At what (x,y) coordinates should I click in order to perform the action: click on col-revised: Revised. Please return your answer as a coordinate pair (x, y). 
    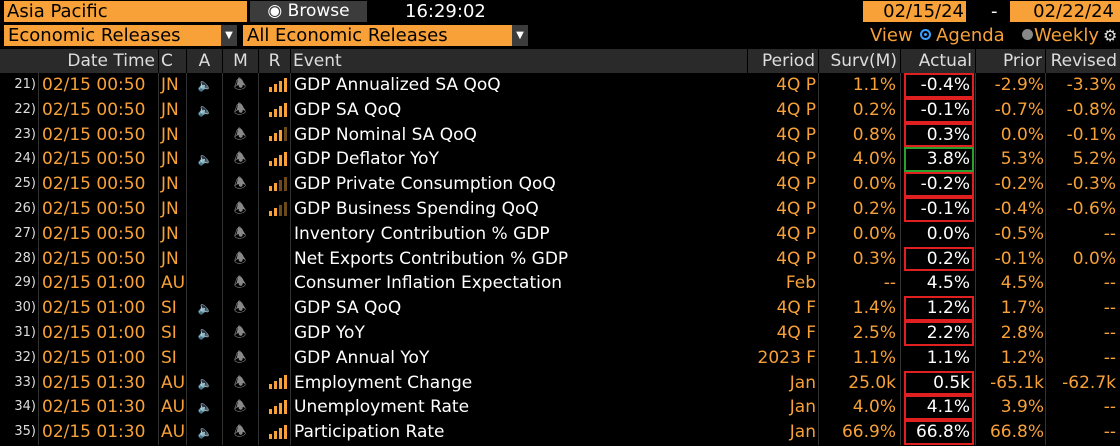
    Looking at the image, I should click on (1083, 61).